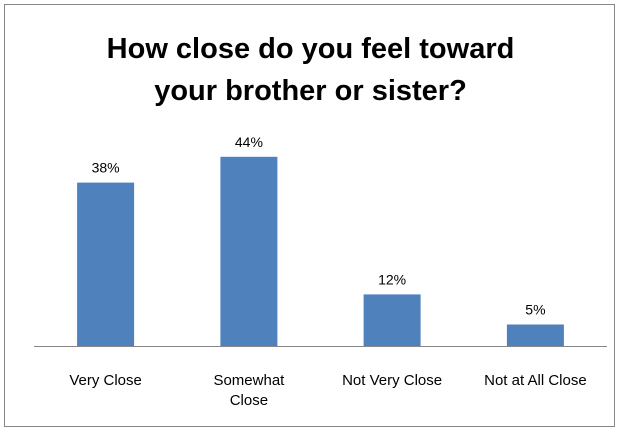 The image size is (621, 433). Describe the element at coordinates (535, 380) in the screenshot. I see `category-label-4: Not at All Close` at that location.